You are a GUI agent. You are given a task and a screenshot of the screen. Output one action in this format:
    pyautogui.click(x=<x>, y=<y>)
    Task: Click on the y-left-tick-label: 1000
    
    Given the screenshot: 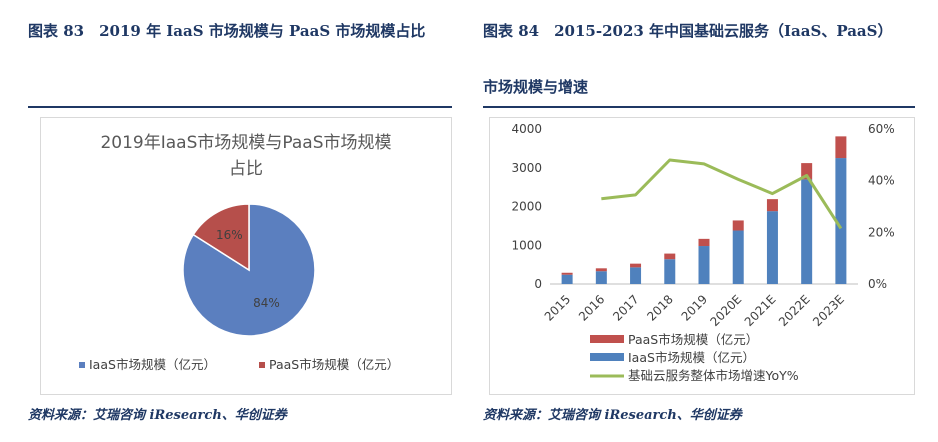 What is the action you would take?
    pyautogui.click(x=526, y=245)
    